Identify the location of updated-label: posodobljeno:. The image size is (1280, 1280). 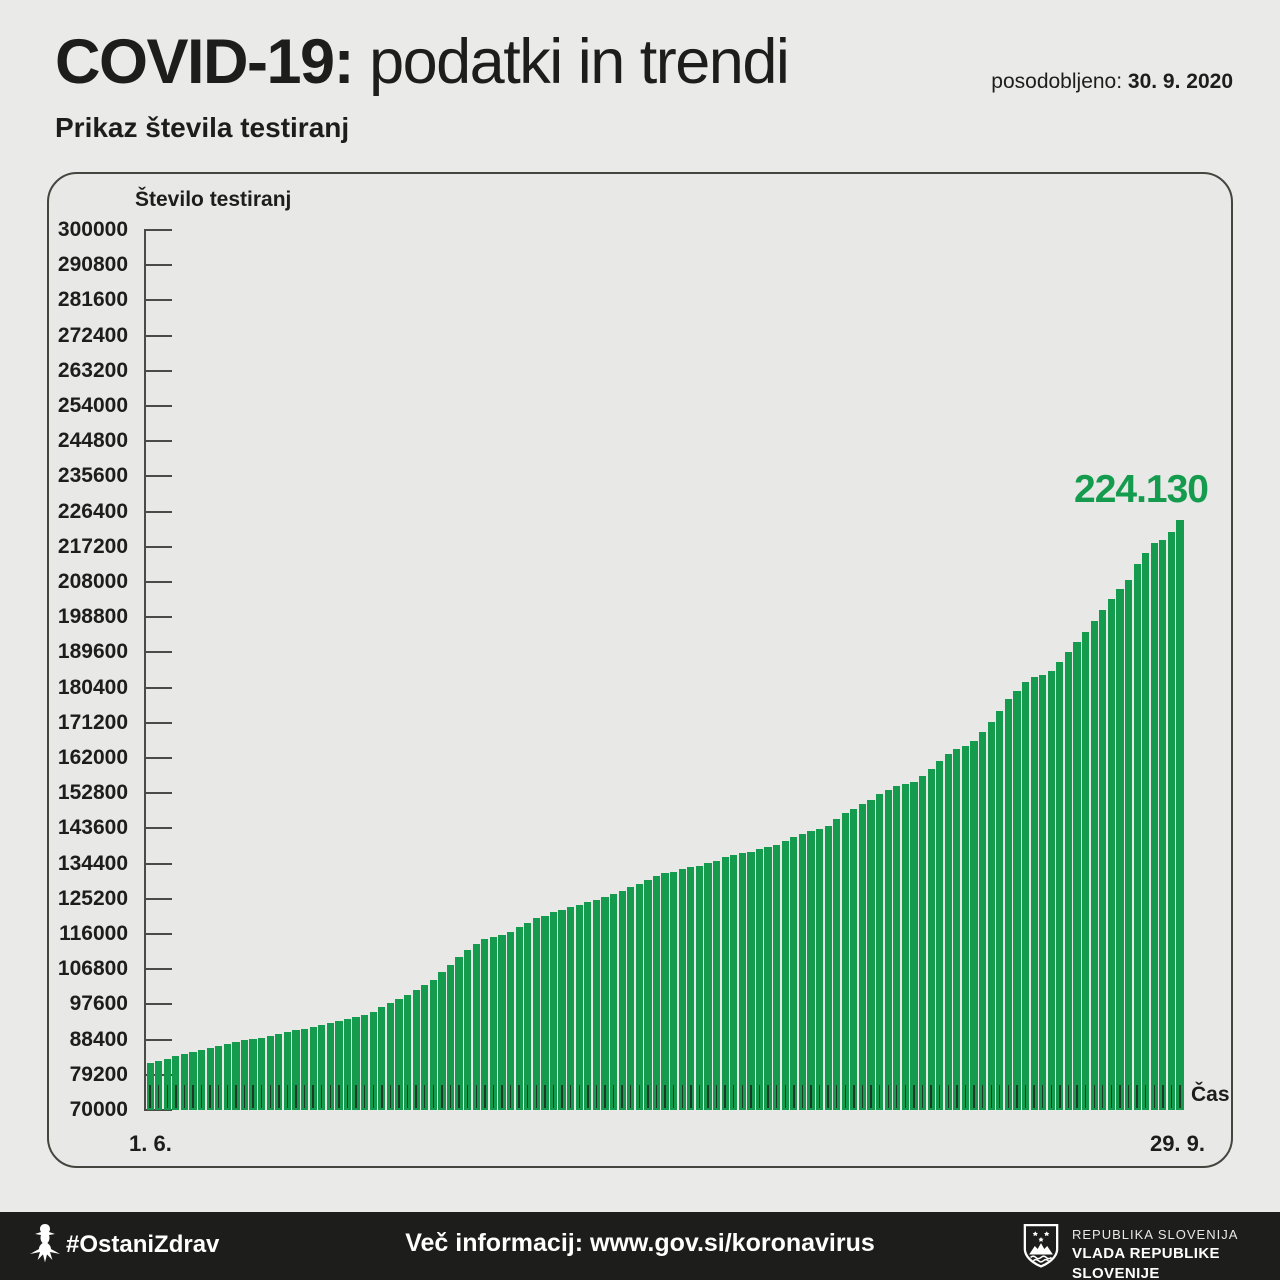
(1059, 81).